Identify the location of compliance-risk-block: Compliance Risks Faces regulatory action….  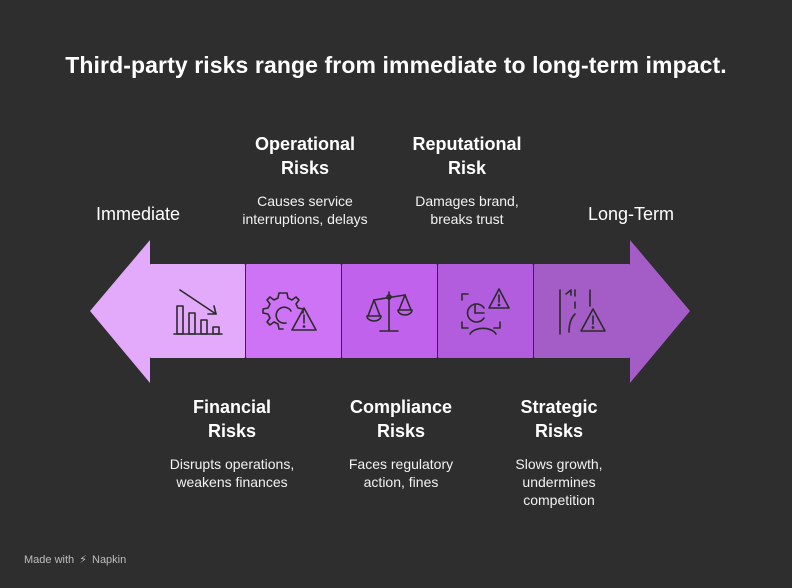
(401, 443).